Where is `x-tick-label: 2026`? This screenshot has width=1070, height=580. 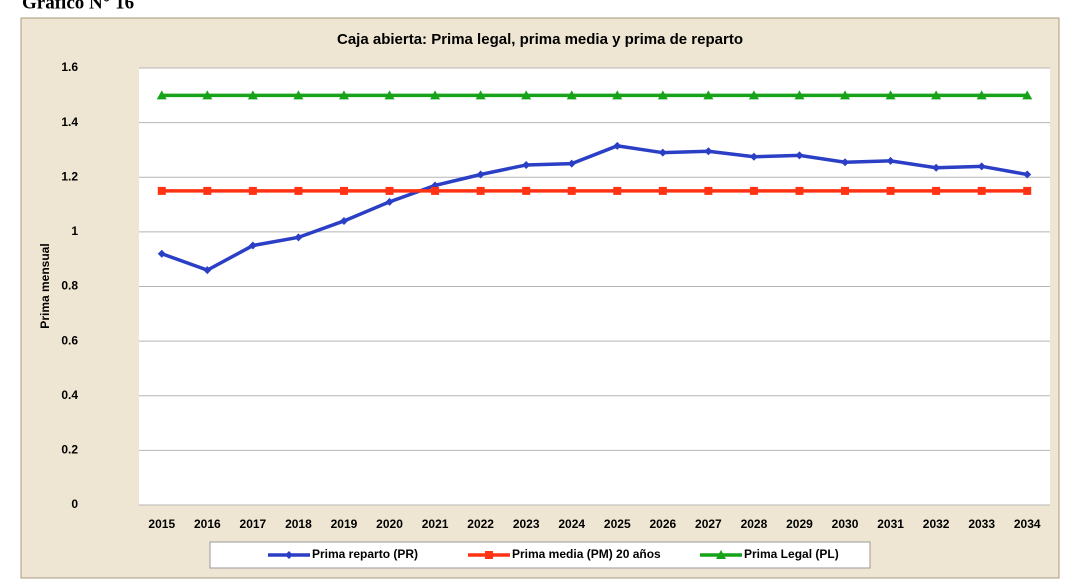
x-tick-label: 2026 is located at coordinates (662, 524).